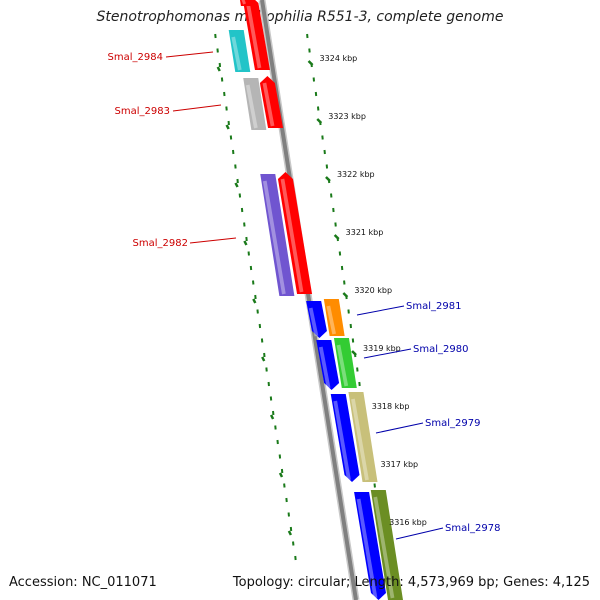  I want to click on gene-smal-2983-cog, so click(255, 104).